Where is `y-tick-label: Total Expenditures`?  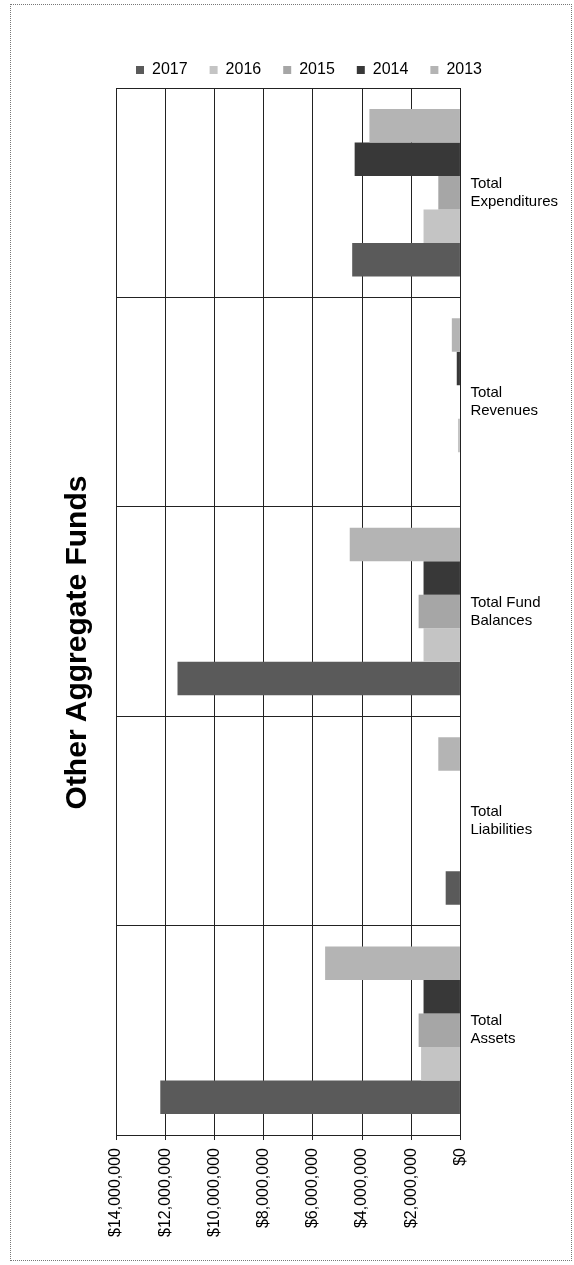 y-tick-label: Total Expenditures is located at coordinates (514, 191).